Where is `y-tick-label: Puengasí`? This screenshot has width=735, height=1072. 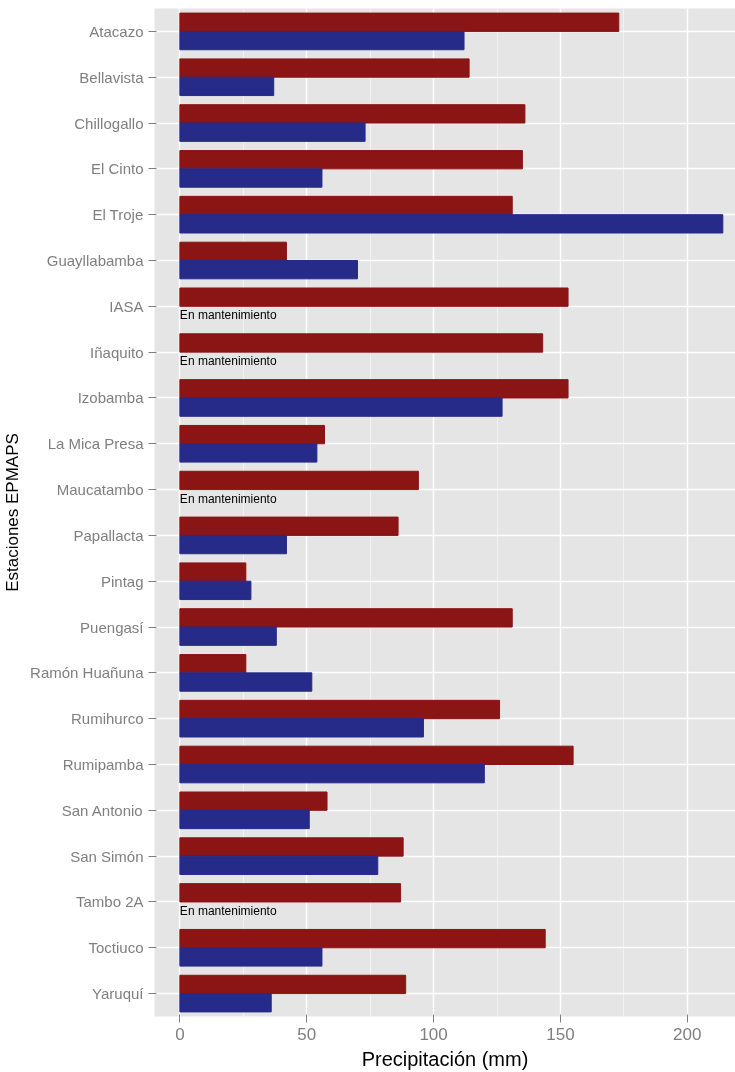
y-tick-label: Puengasí is located at coordinates (112, 627).